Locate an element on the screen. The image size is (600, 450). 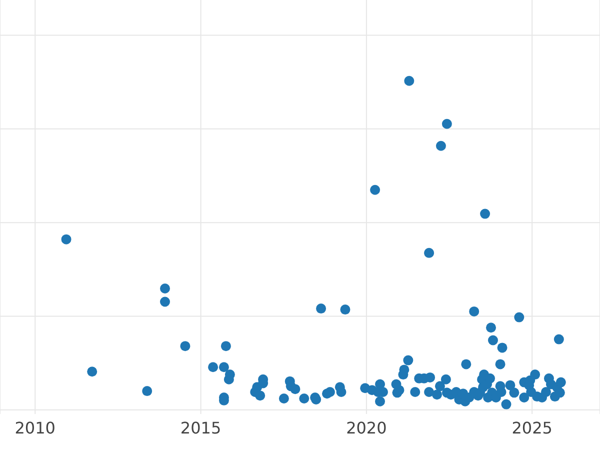
x-tick-label: 2010 is located at coordinates (35, 428).